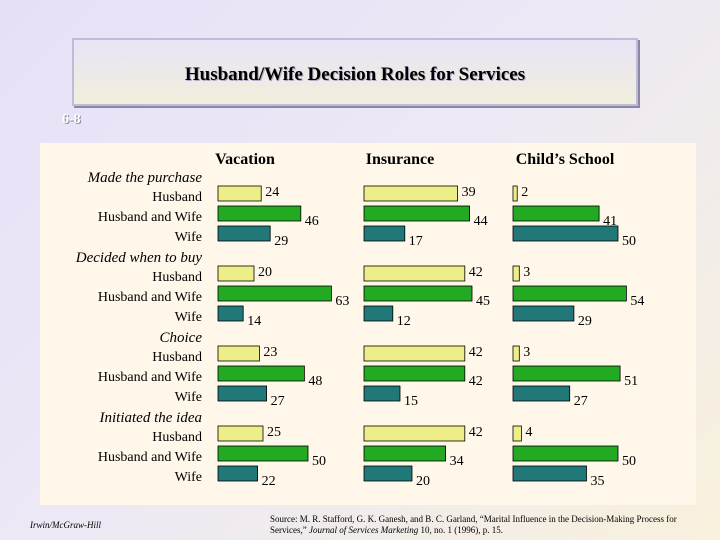 The width and height of the screenshot is (720, 540). I want to click on title-box: Husband/Wife Decision Roles for Services, so click(355, 72).